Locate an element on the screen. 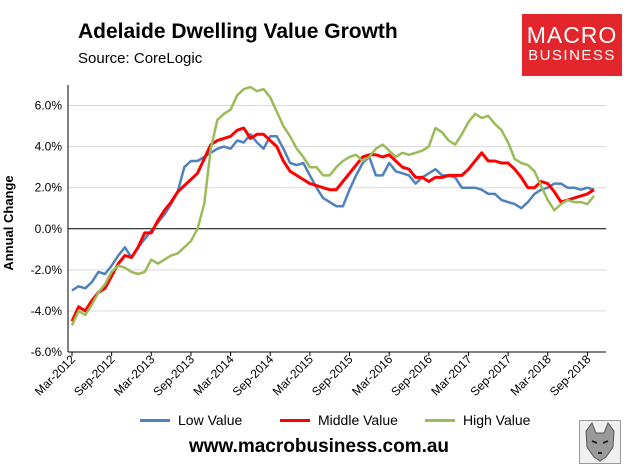  x-tick-label: Mar-2016 is located at coordinates (372, 375).